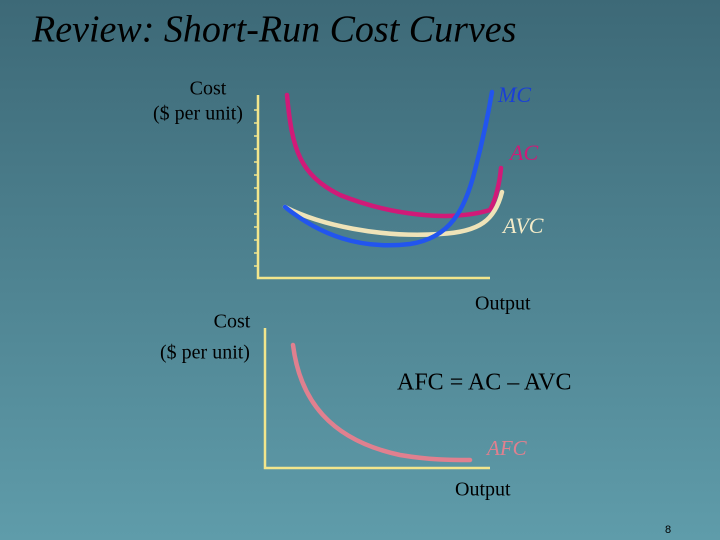  Describe the element at coordinates (514, 94) in the screenshot. I see `curve-label: MC` at that location.